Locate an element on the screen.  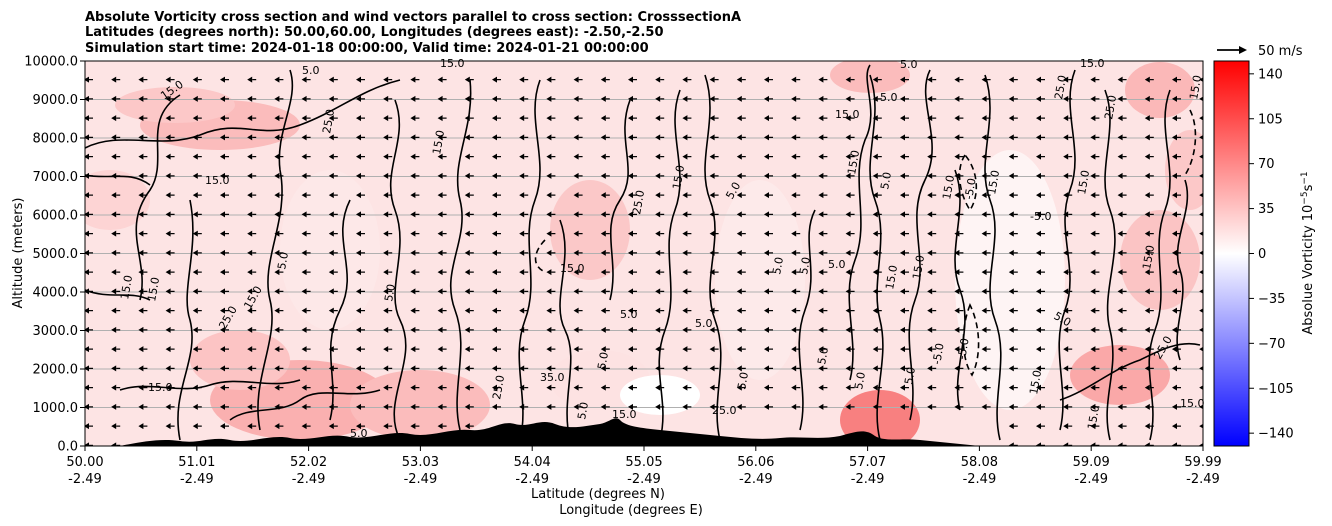
x-tick-label-latitude: 59.09 is located at coordinates (1091, 462).